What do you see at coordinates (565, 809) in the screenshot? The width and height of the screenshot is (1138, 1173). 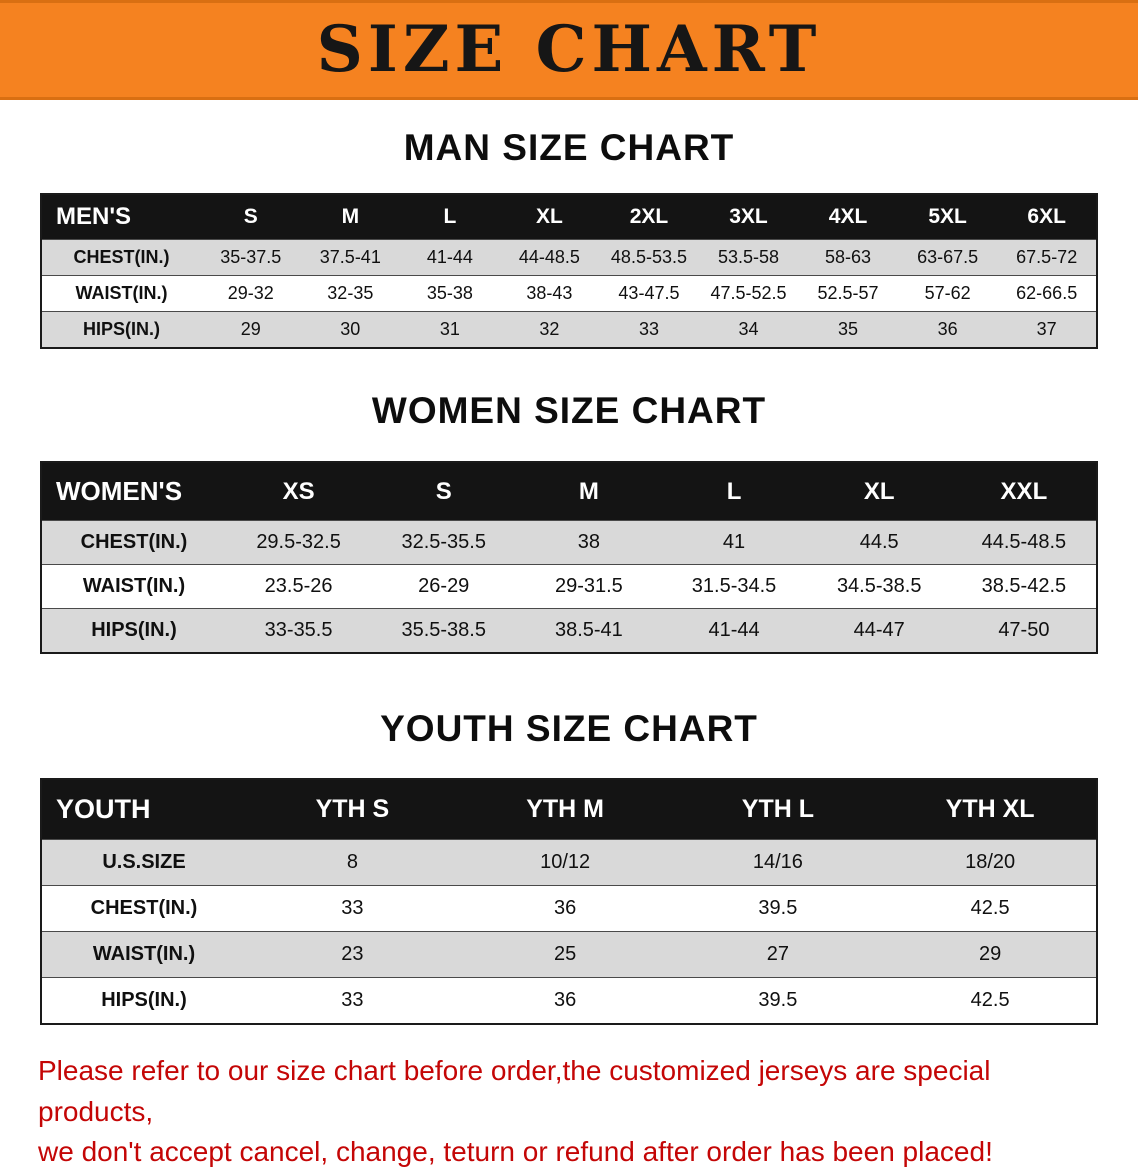 I see `youth-column-header: YTH M` at bounding box center [565, 809].